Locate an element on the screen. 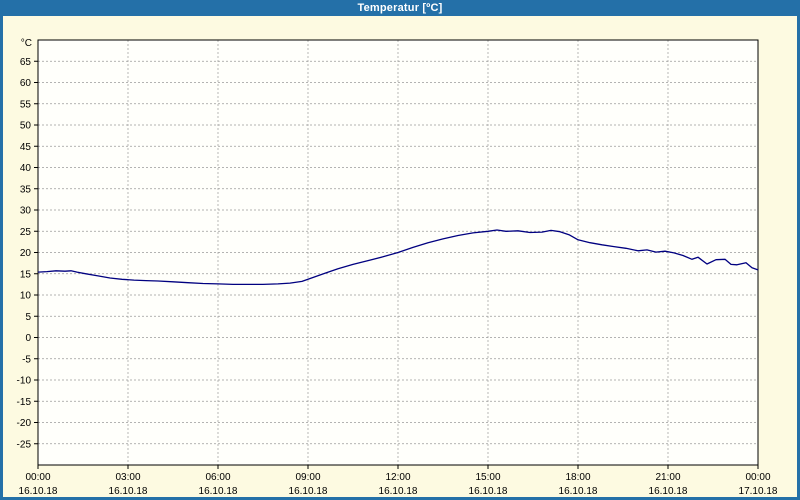  y-tick-label: 55 is located at coordinates (26, 104).